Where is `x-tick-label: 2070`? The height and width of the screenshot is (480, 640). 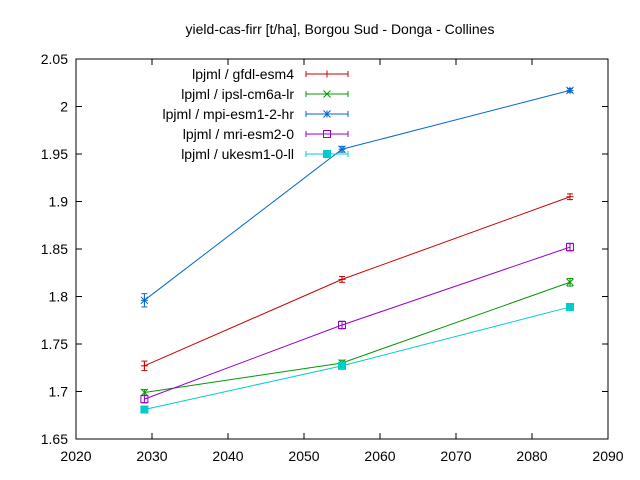
x-tick-label: 2070 is located at coordinates (455, 456).